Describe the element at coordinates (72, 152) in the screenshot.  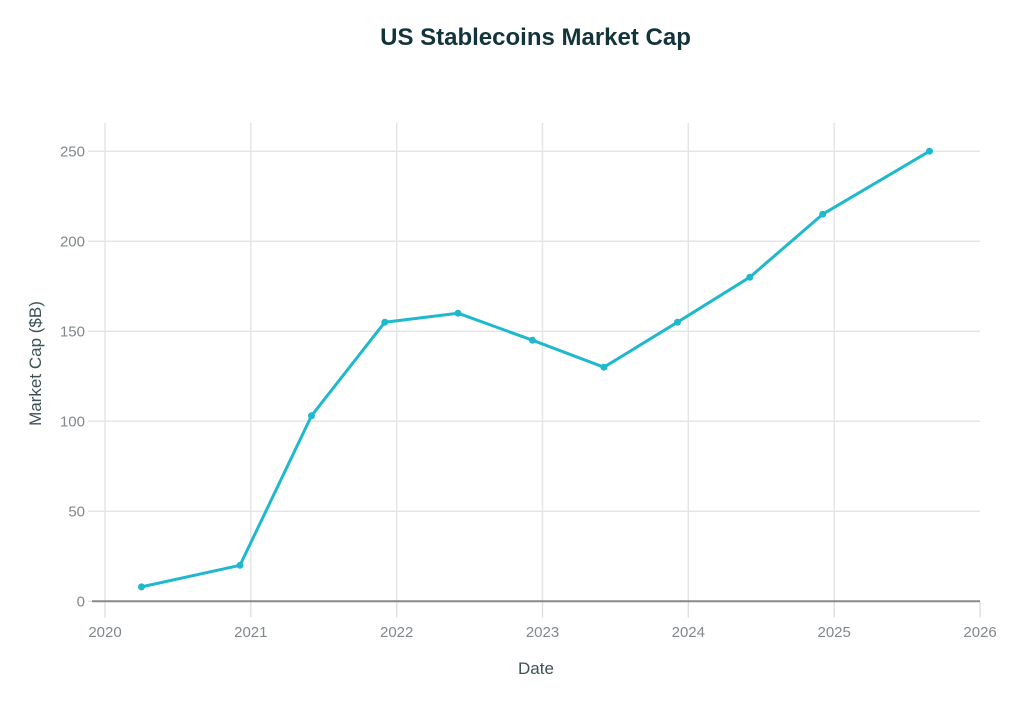
I see `svg-text: 250` at that location.